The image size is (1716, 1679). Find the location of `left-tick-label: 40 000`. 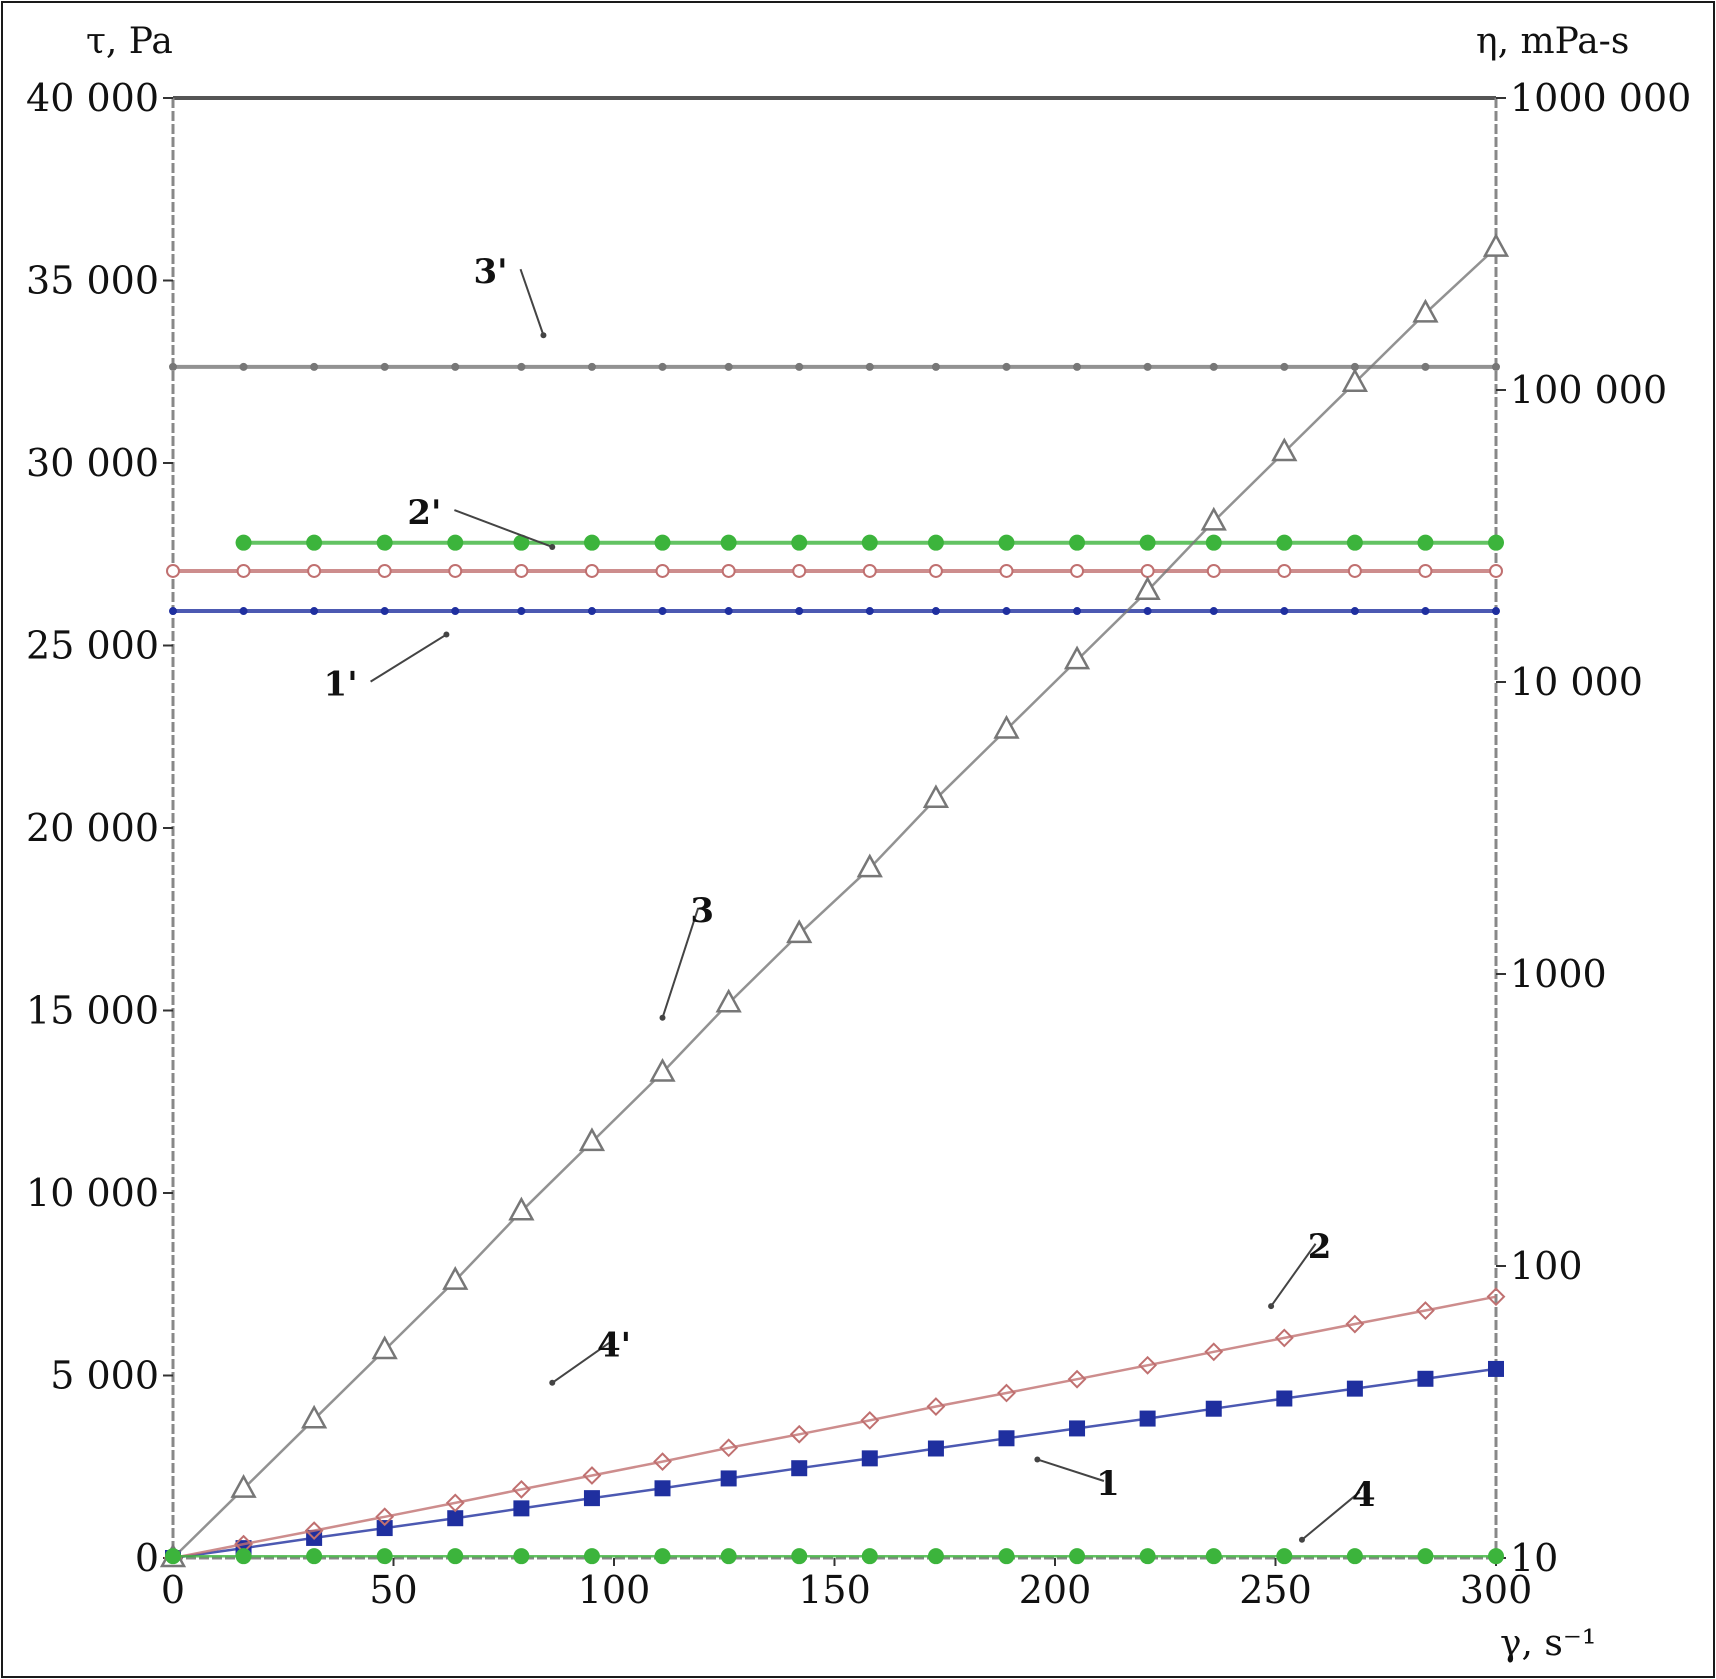

left-tick-label: 40 000 is located at coordinates (92, 98).